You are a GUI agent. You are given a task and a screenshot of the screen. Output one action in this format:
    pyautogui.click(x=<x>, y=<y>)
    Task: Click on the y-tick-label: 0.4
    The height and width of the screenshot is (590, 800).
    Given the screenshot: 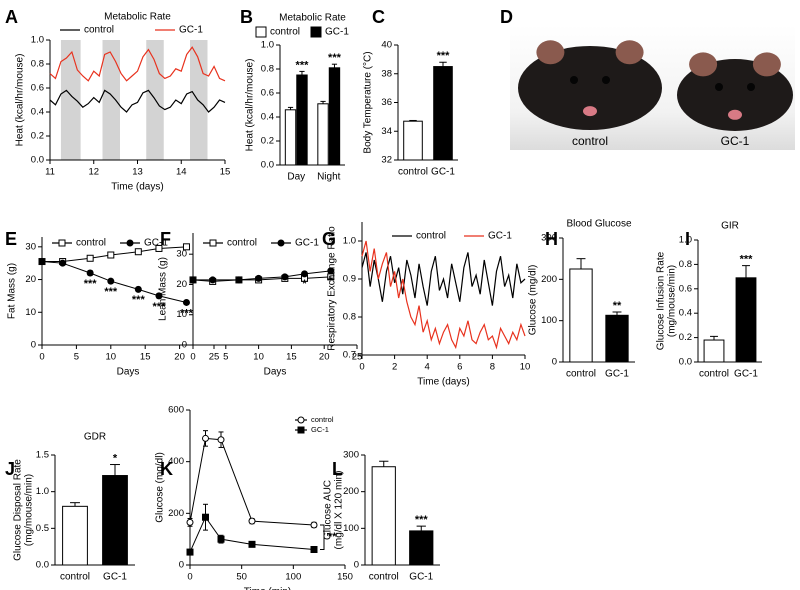 What is the action you would take?
    pyautogui.click(x=267, y=117)
    